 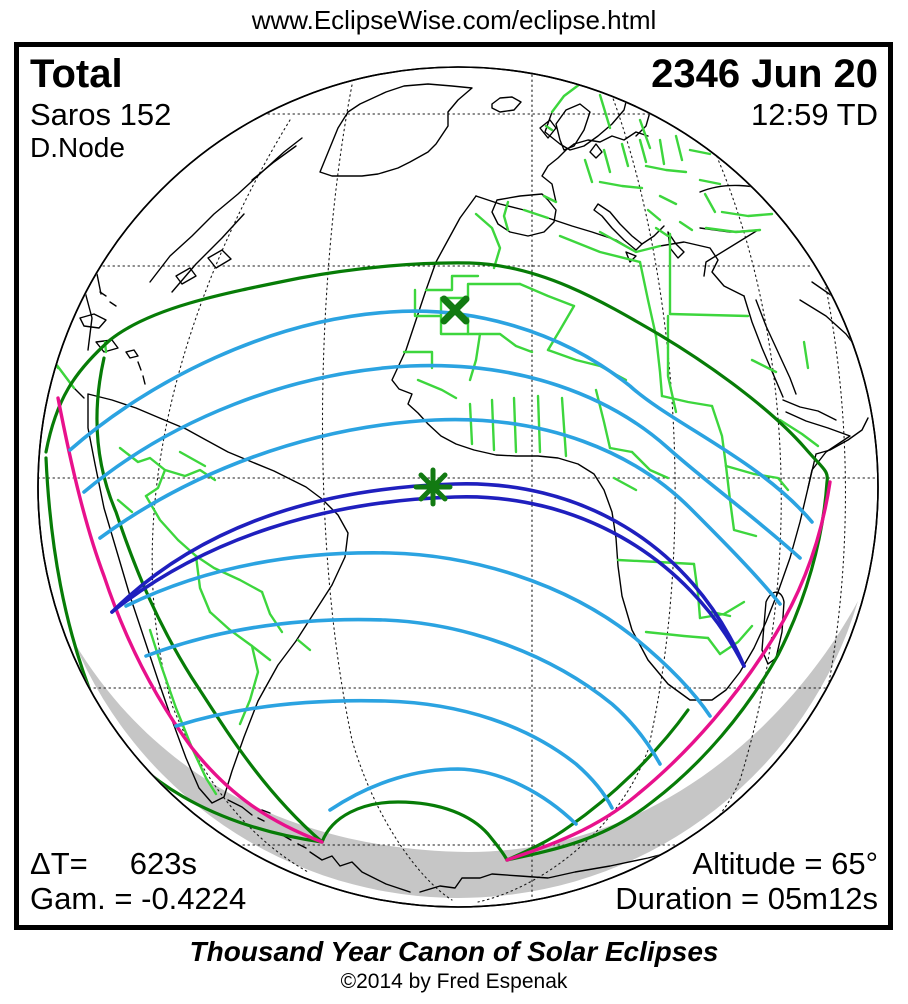 What do you see at coordinates (414, 831) in the screenshot?
I see `penumbral-limit-bottom-arch` at bounding box center [414, 831].